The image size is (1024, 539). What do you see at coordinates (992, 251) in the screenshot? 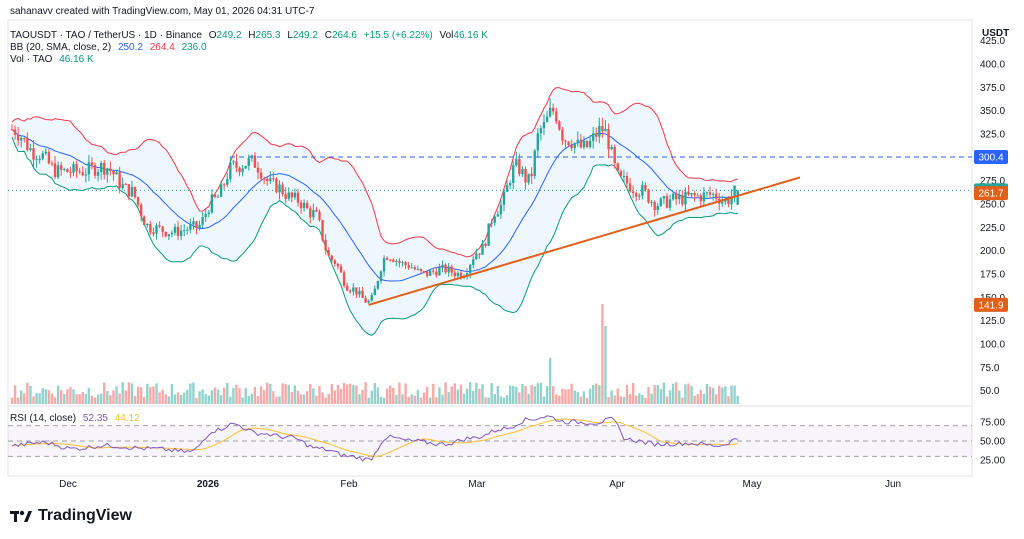
I see `price-tick-label: 200.0` at bounding box center [992, 251].